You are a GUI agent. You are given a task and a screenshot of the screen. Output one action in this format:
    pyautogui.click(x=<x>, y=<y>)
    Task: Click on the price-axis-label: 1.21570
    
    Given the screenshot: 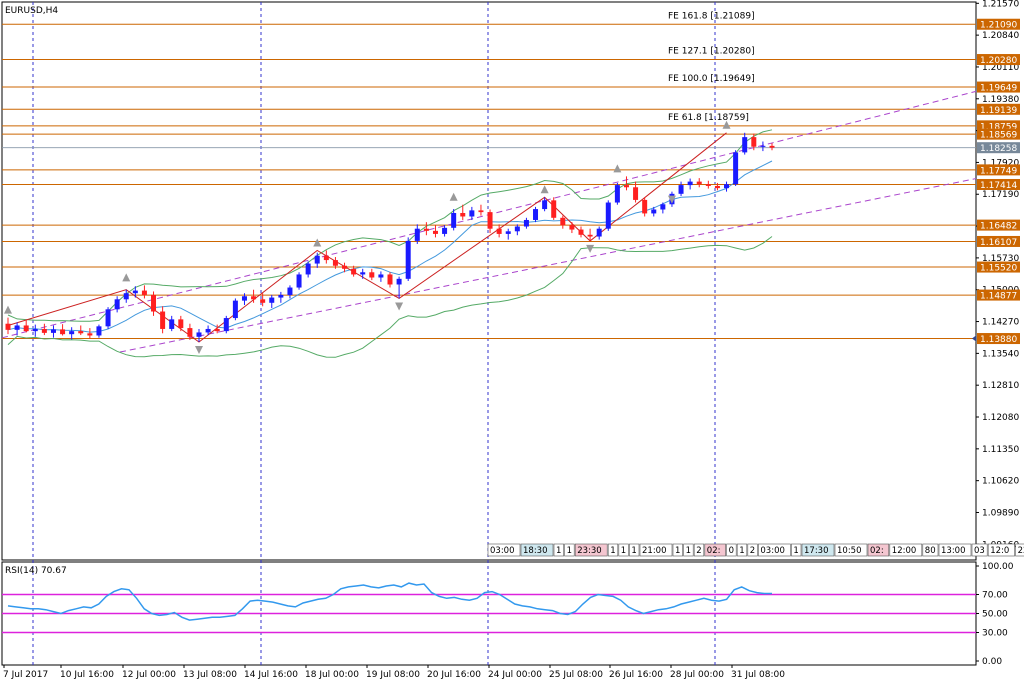 What is the action you would take?
    pyautogui.click(x=1000, y=4)
    